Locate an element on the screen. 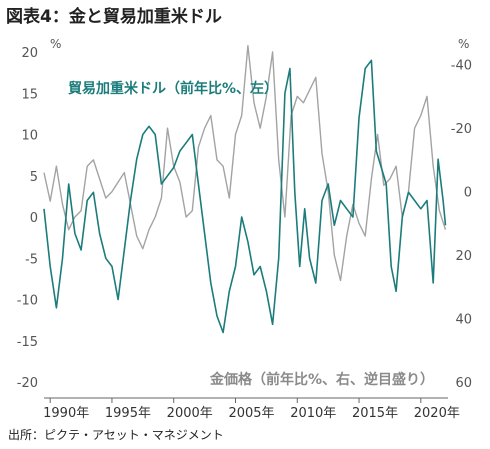 This screenshot has height=449, width=490. x-tick-label: 2010年 is located at coordinates (313, 413).